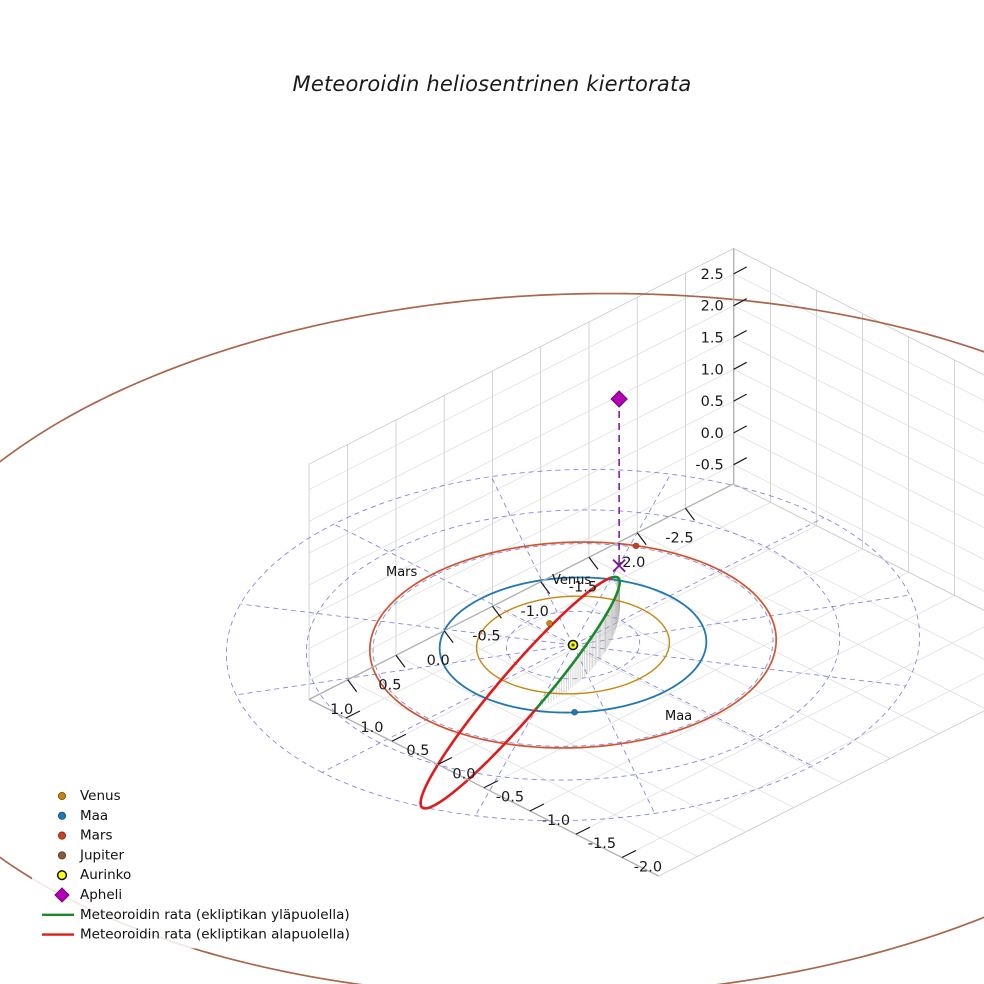 The image size is (984, 984). I want to click on z-tick-label: 2.0, so click(712, 307).